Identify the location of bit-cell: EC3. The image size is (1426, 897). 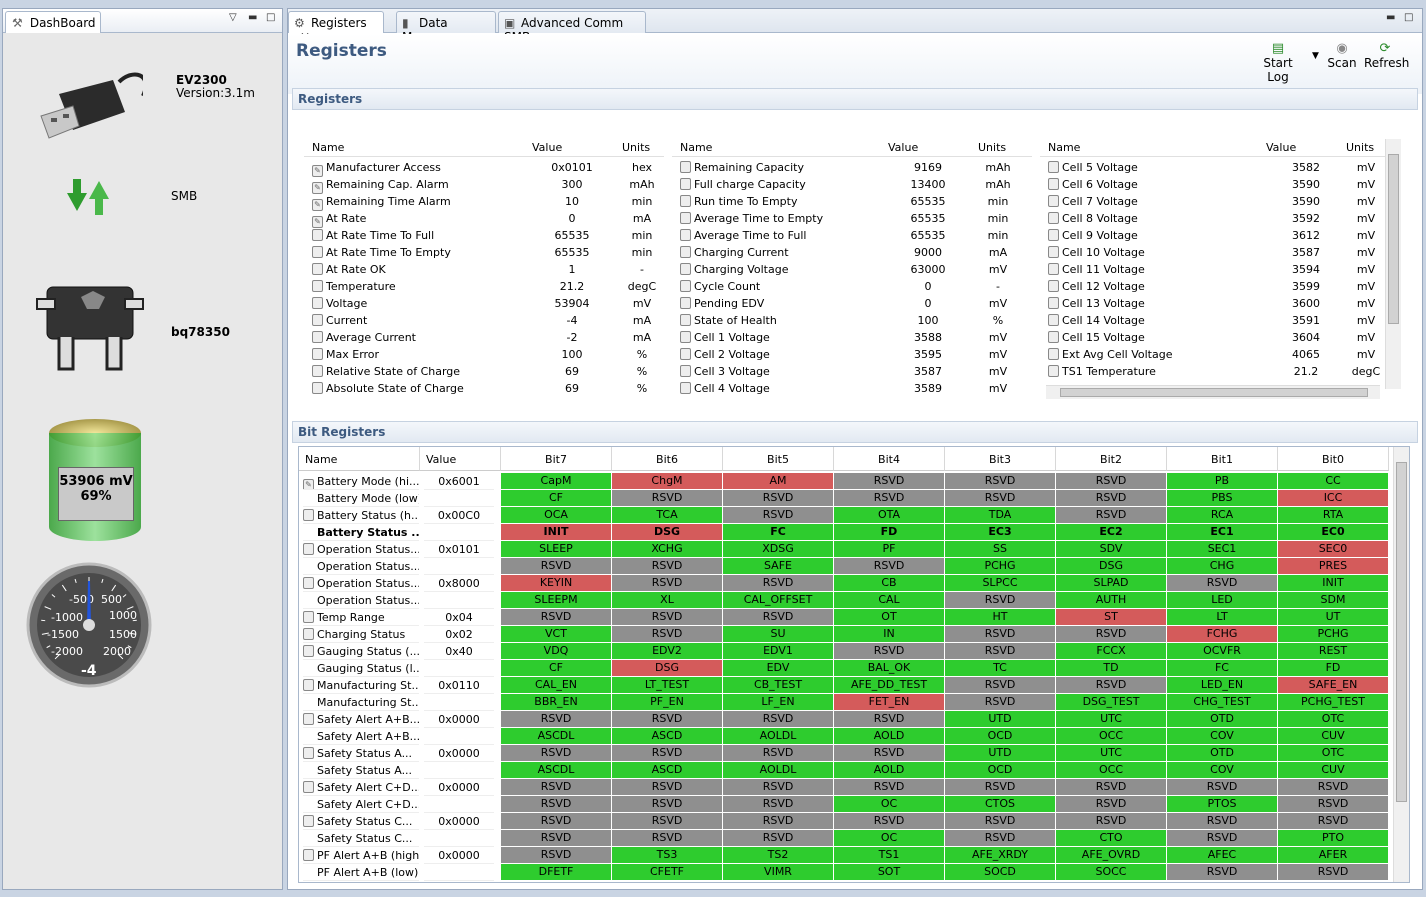
(1000, 532).